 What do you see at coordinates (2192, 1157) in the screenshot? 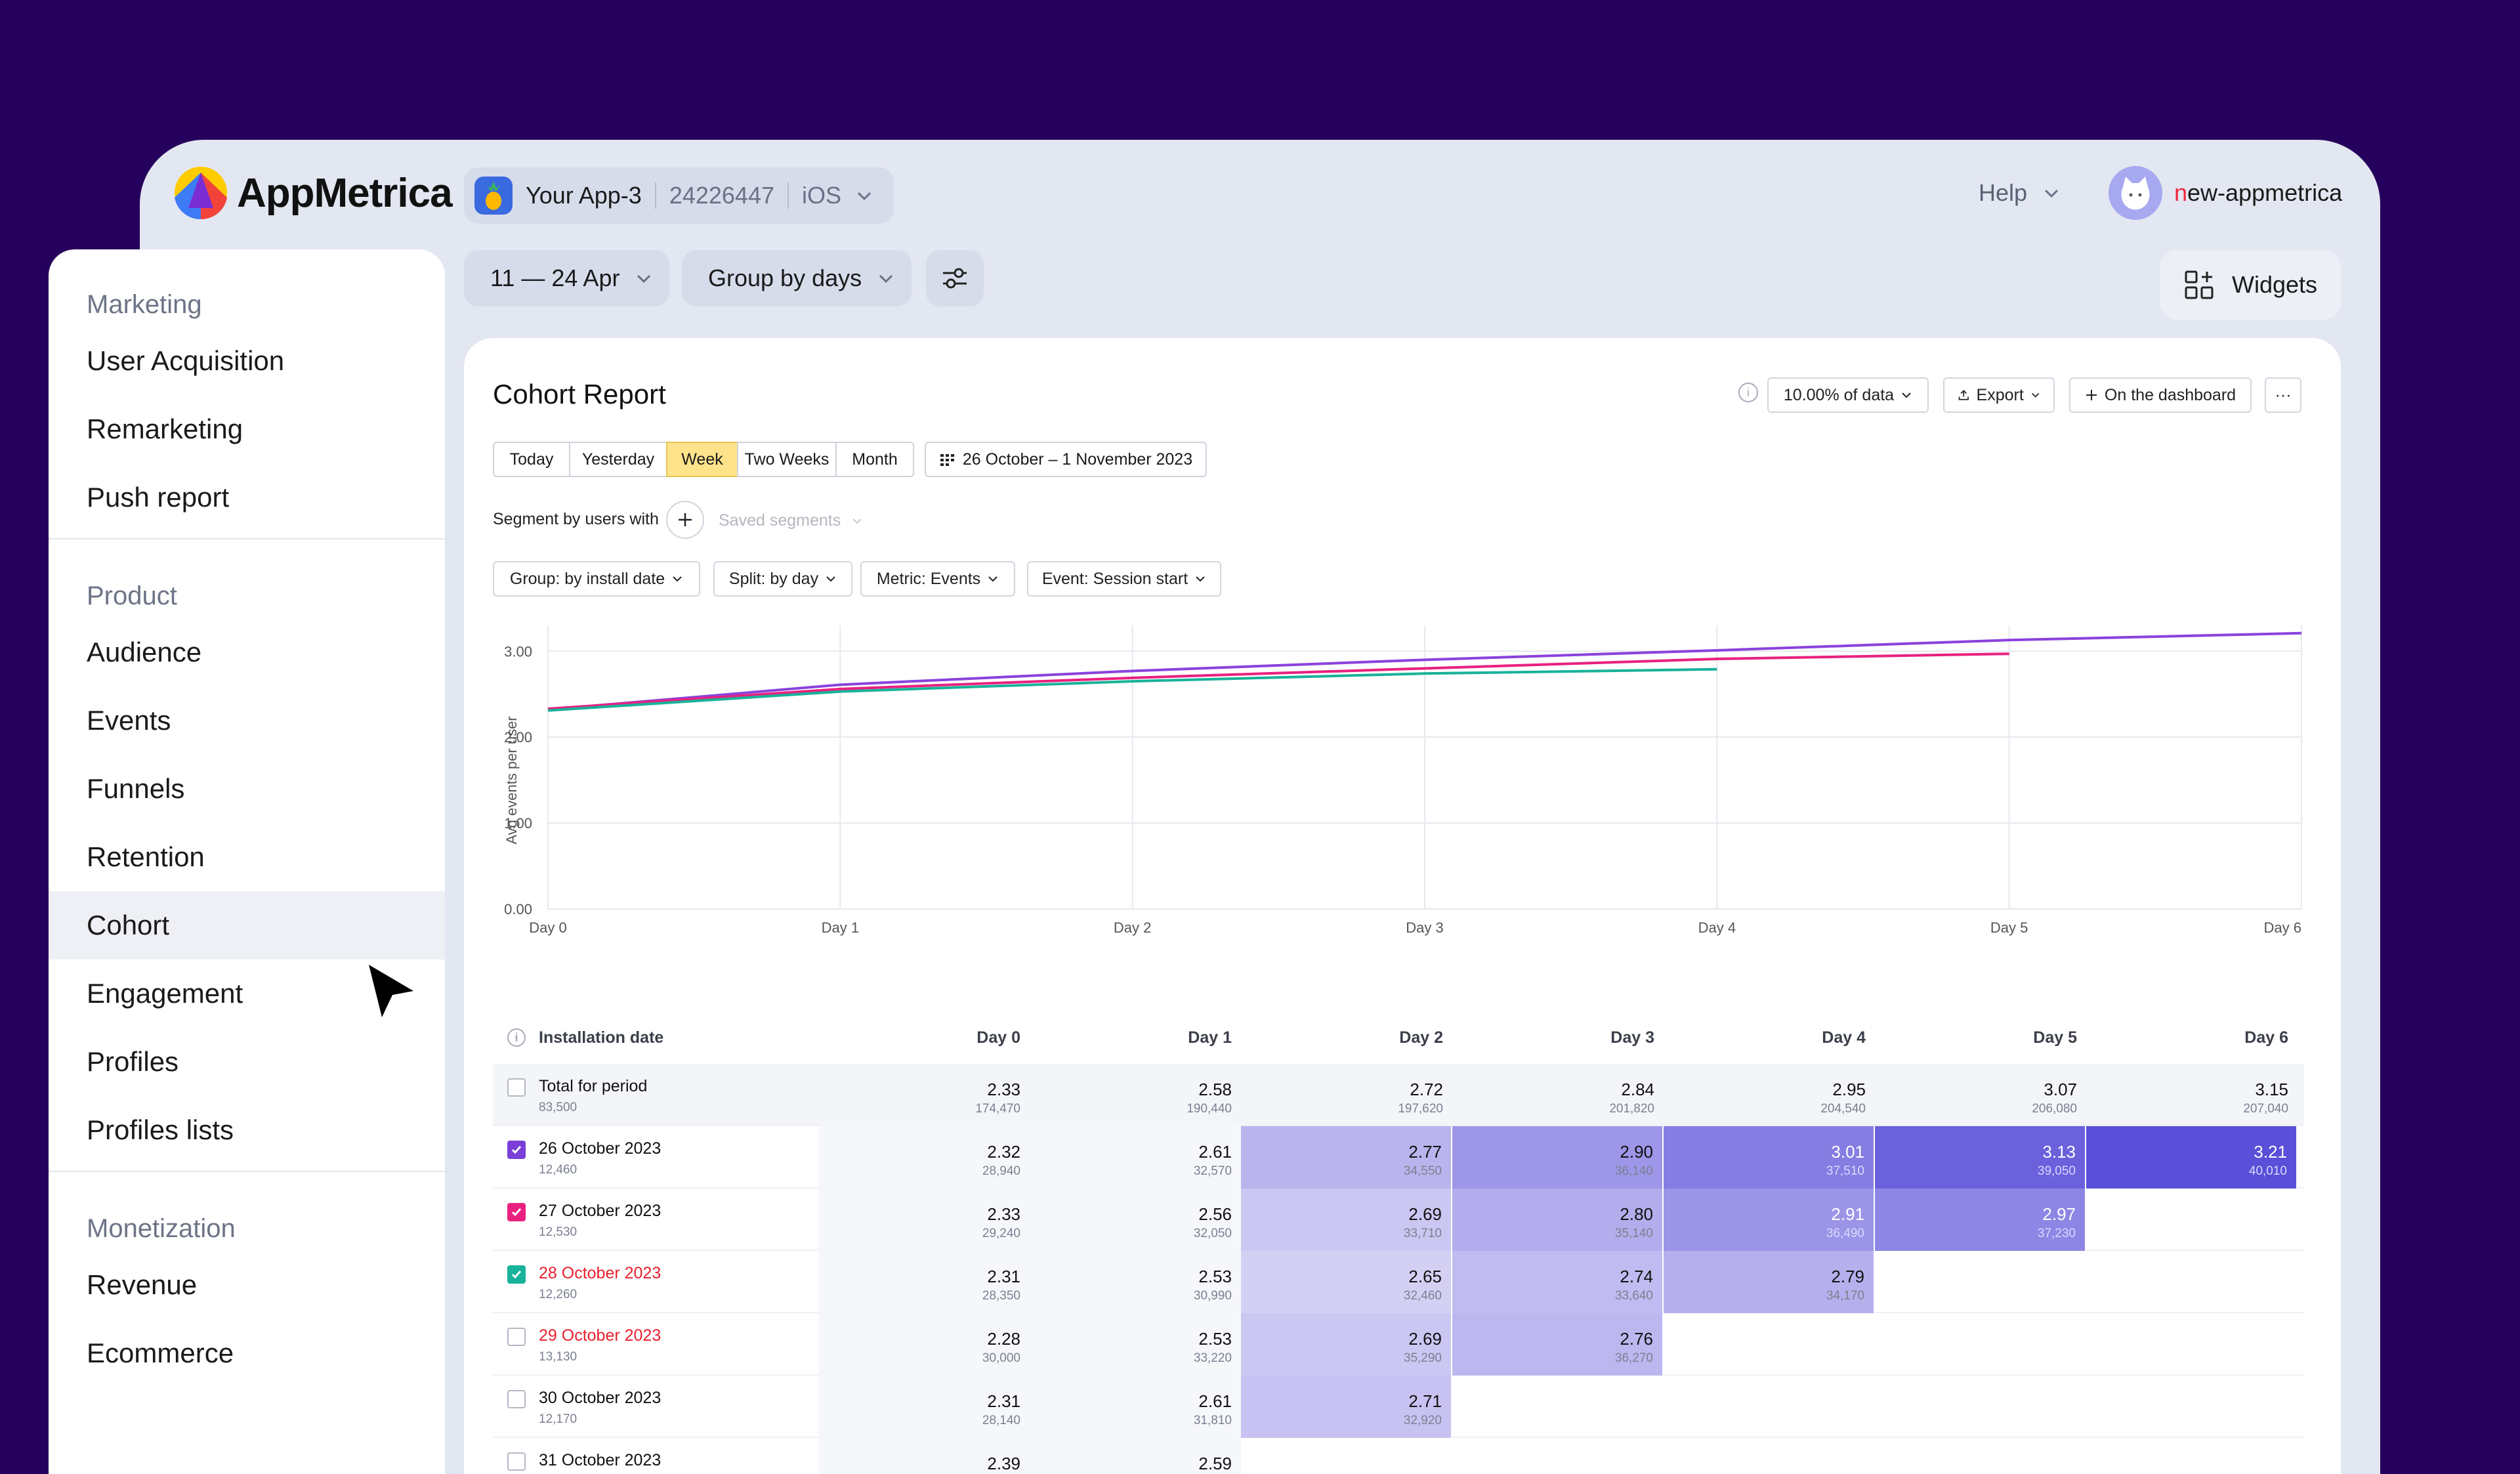
I see `table-cell: 3.21 40,010` at bounding box center [2192, 1157].